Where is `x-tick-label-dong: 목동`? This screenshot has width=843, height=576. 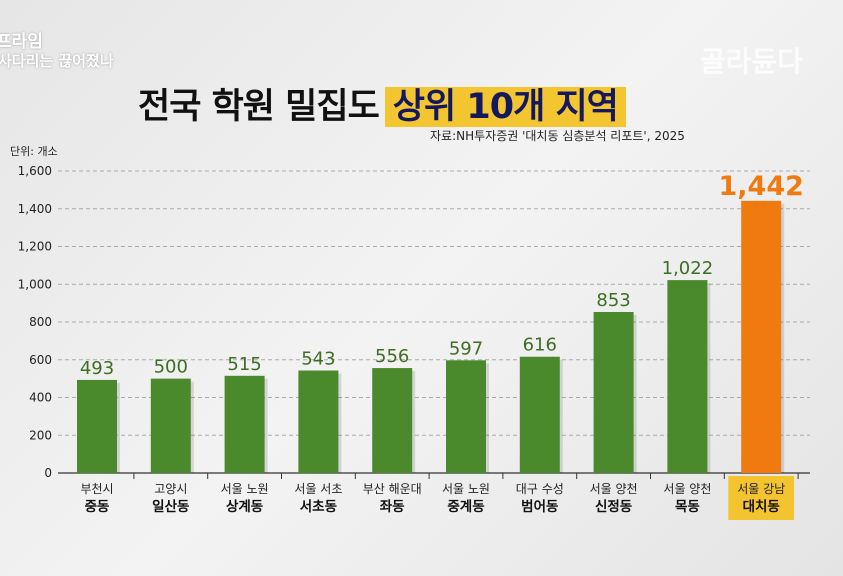
x-tick-label-dong: 목동 is located at coordinates (687, 507).